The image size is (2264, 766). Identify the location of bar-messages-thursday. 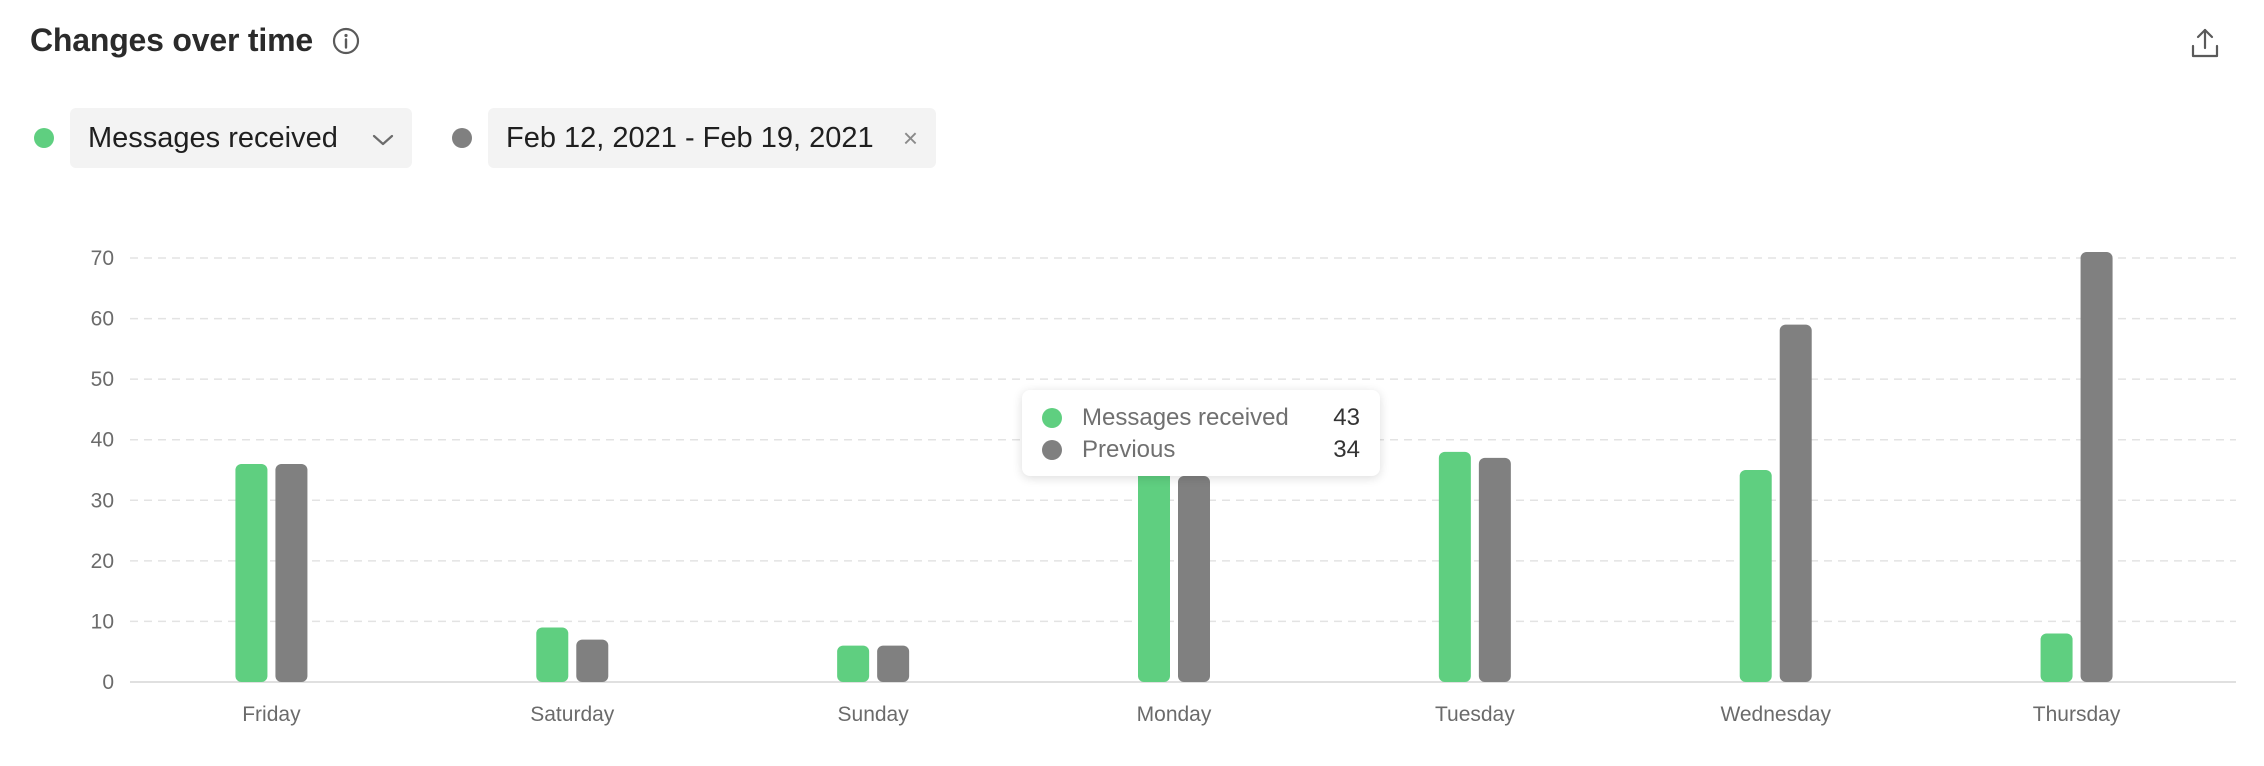
(2056, 657).